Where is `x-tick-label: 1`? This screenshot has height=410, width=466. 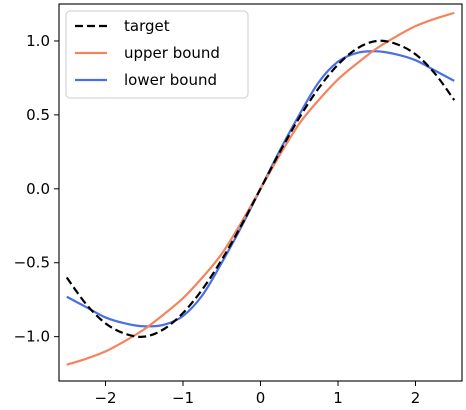
x-tick-label: 1 is located at coordinates (338, 398).